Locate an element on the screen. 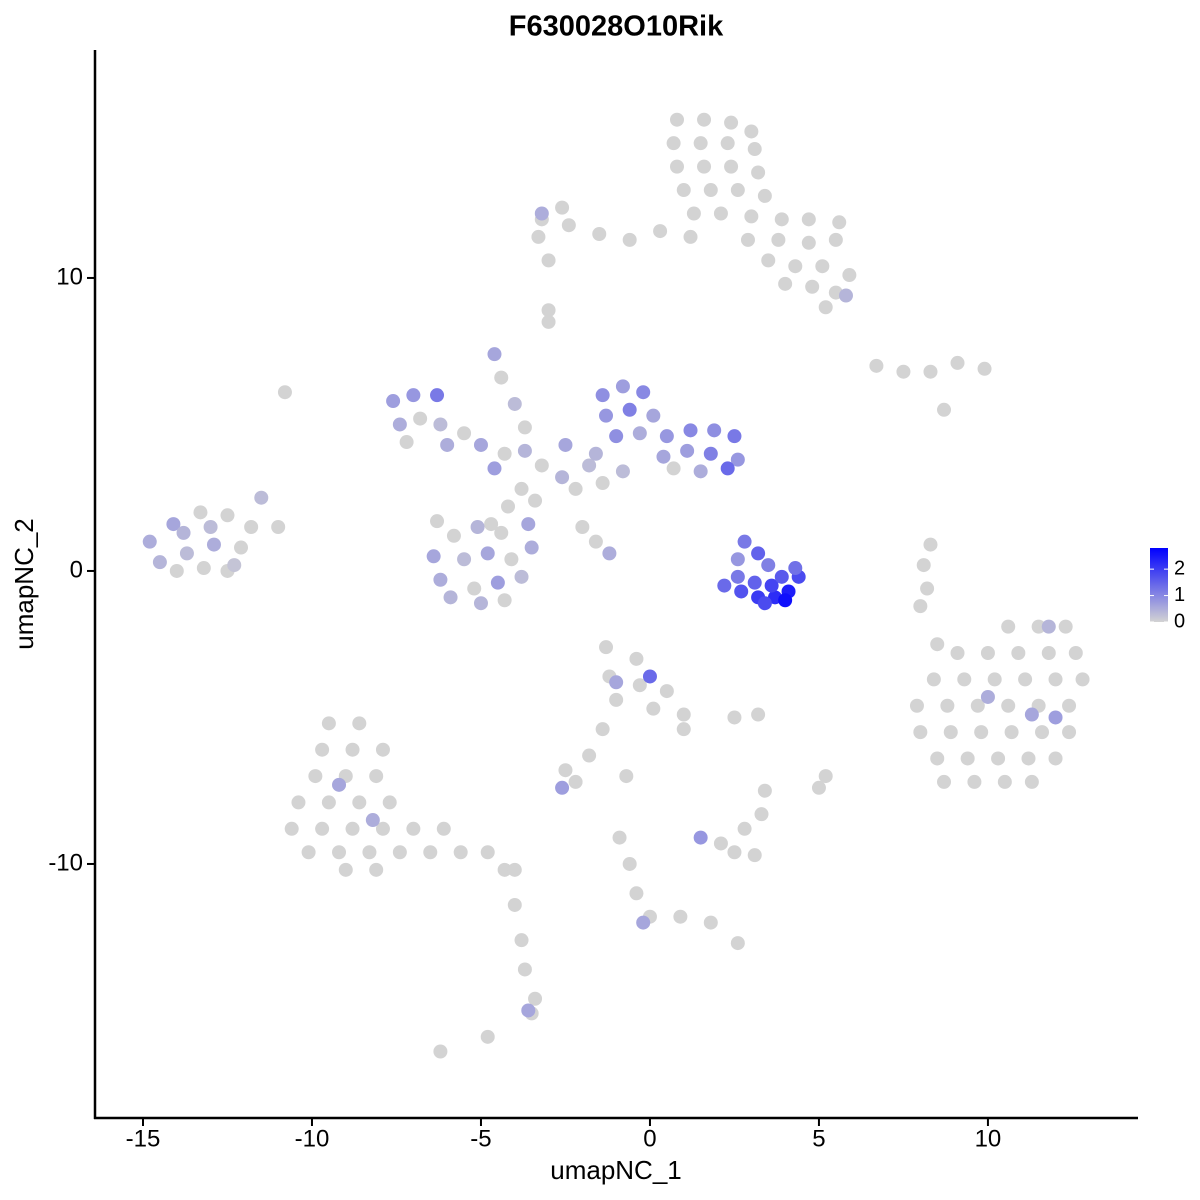  y-axis-label: umapNC_2 is located at coordinates (24, 584).